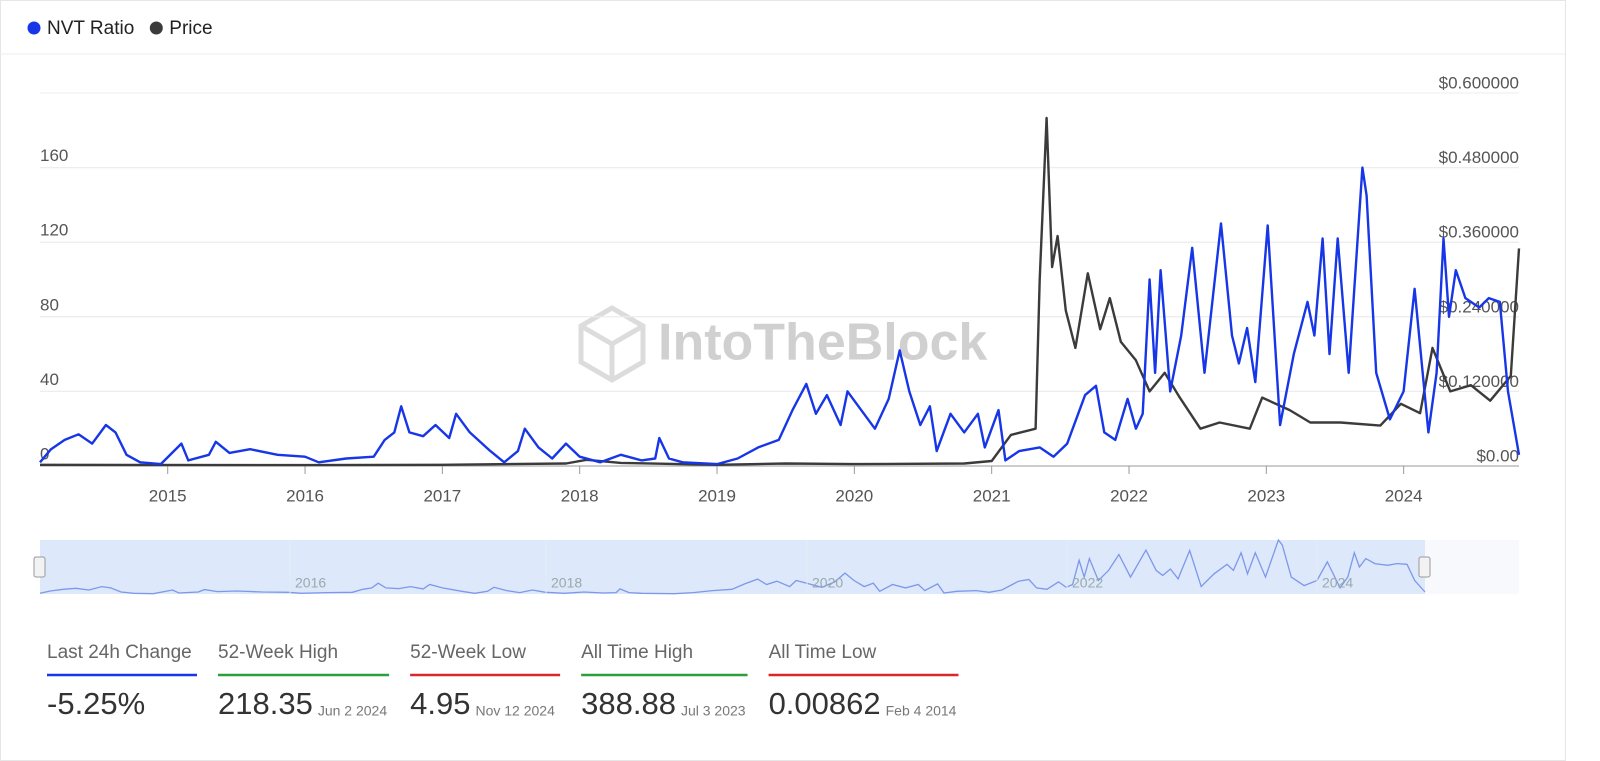 This screenshot has width=1600, height=761. I want to click on x-tick-label: 2016, so click(305, 495).